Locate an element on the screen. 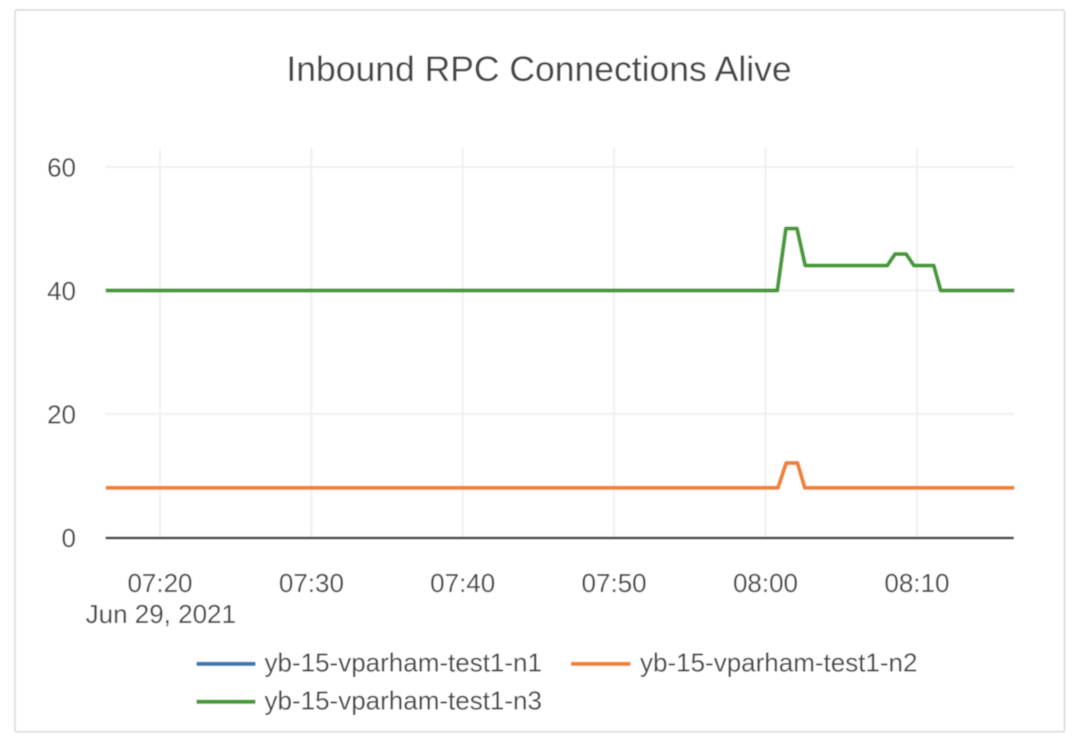  svg-text: 07:50 is located at coordinates (614, 583).